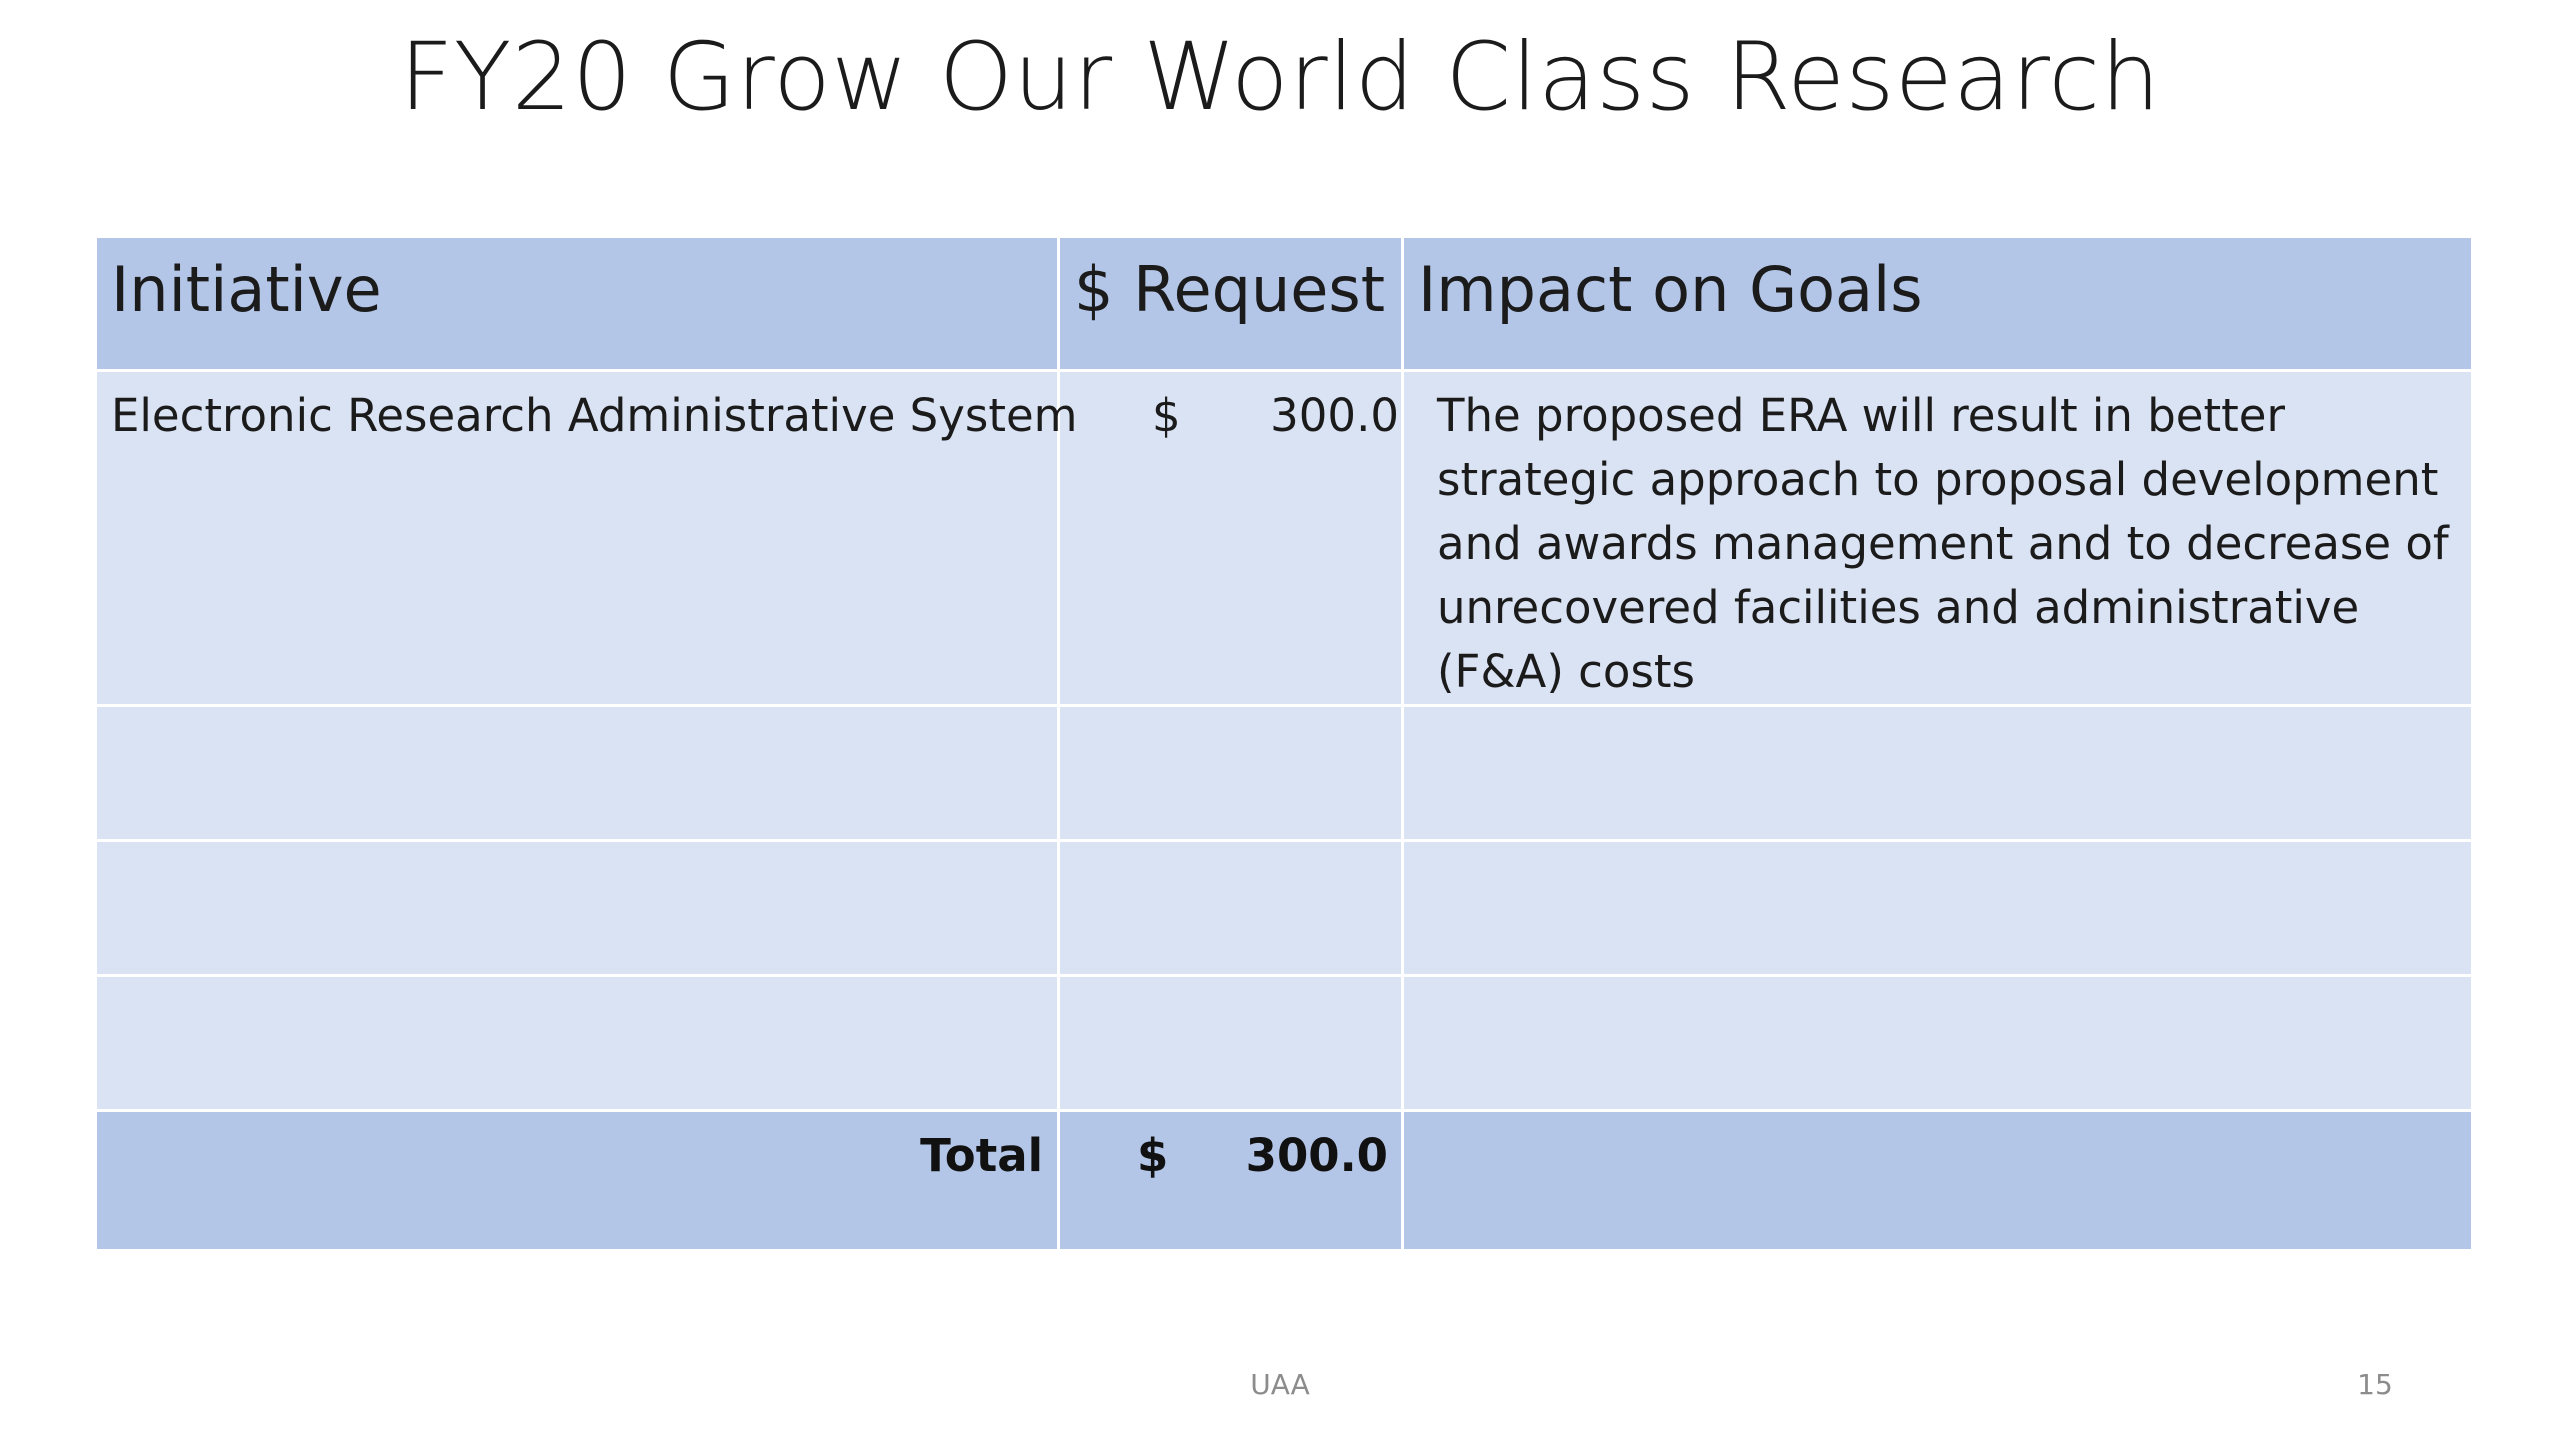  I want to click on total-impact-text, so click(1937, 1118).